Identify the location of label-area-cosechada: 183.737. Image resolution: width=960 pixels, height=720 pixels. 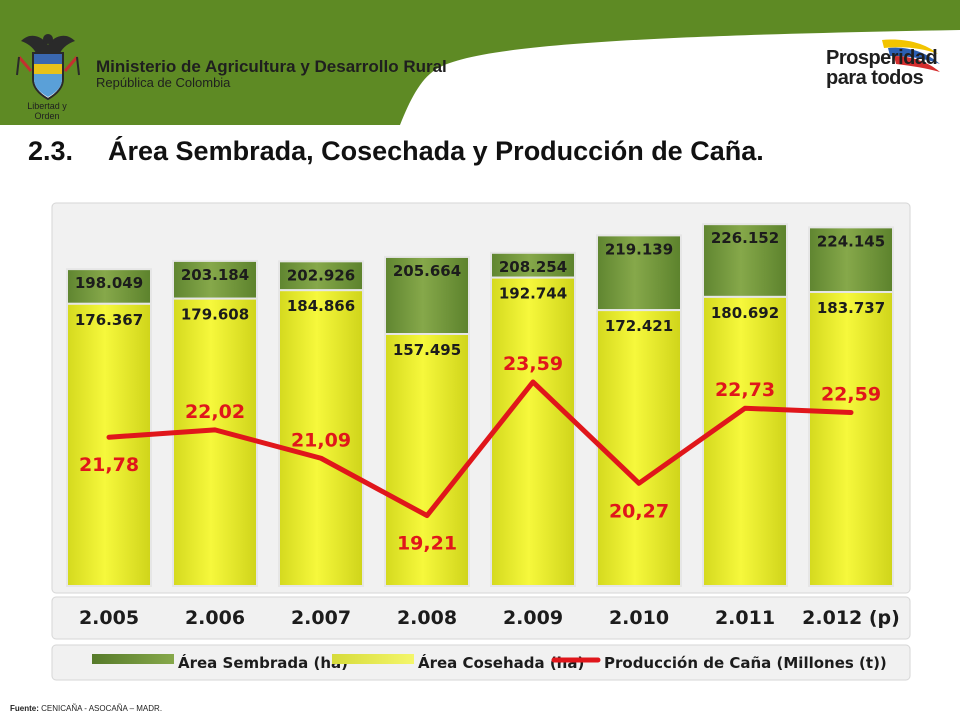
(851, 308).